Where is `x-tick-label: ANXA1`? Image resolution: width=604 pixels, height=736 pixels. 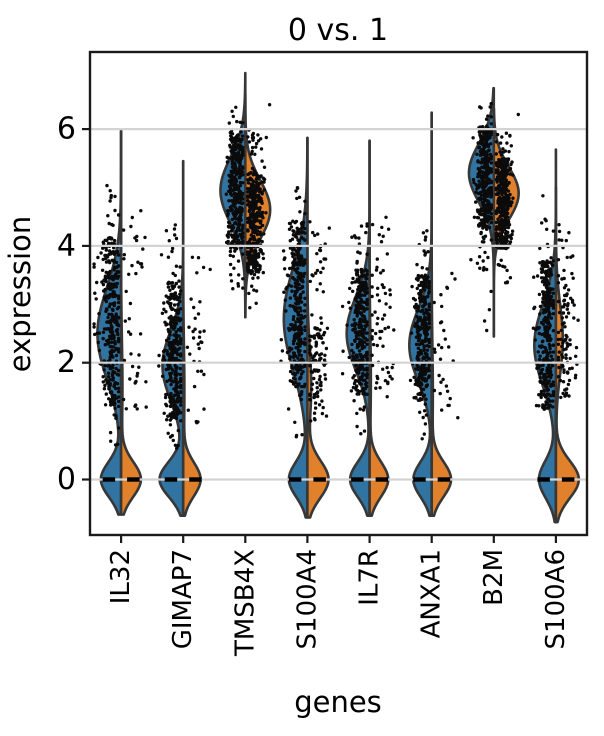 x-tick-label: ANXA1 is located at coordinates (432, 593).